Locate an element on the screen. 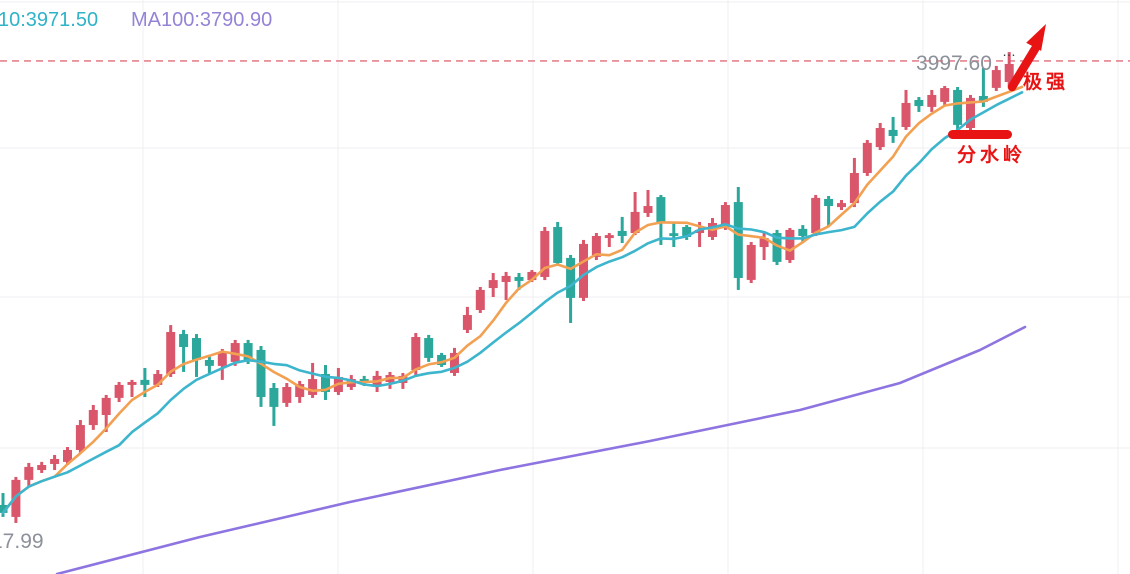  resistance-price-label: 3997.60 is located at coordinates (954, 63).